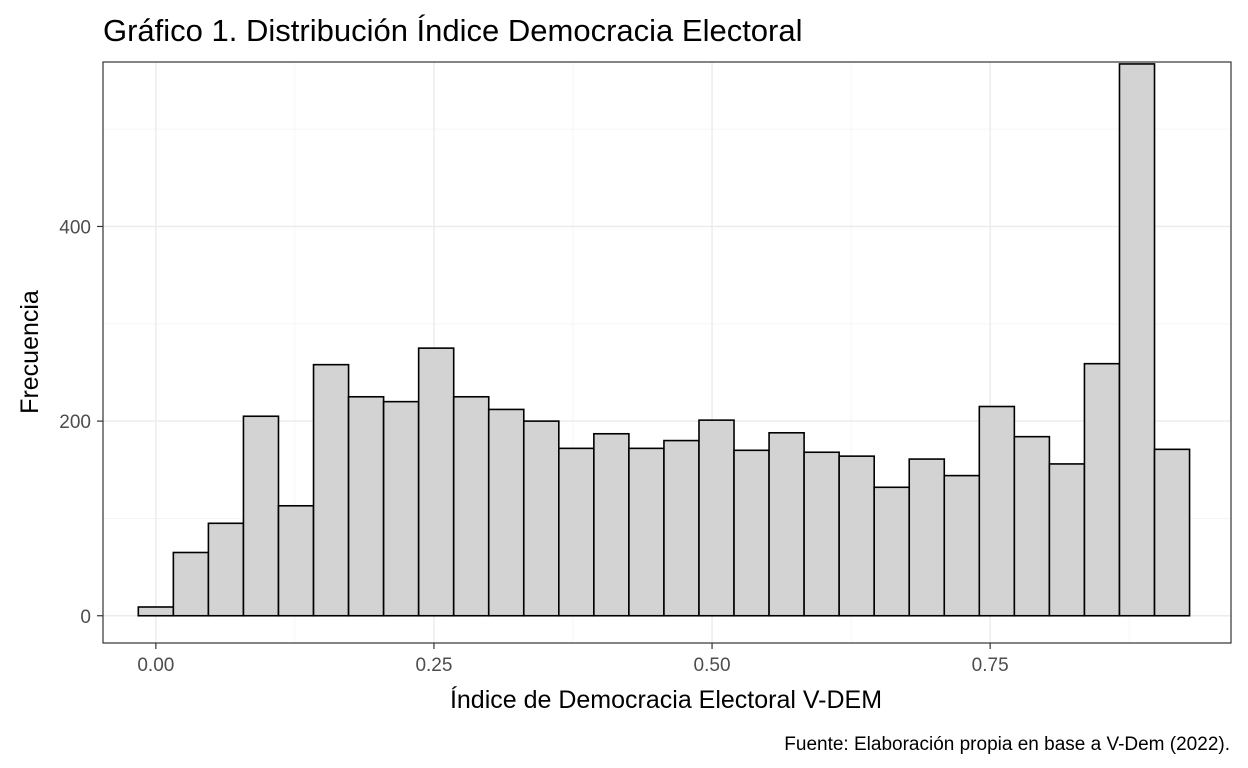  What do you see at coordinates (30, 352) in the screenshot?
I see `y-axis-label: Frecuencia` at bounding box center [30, 352].